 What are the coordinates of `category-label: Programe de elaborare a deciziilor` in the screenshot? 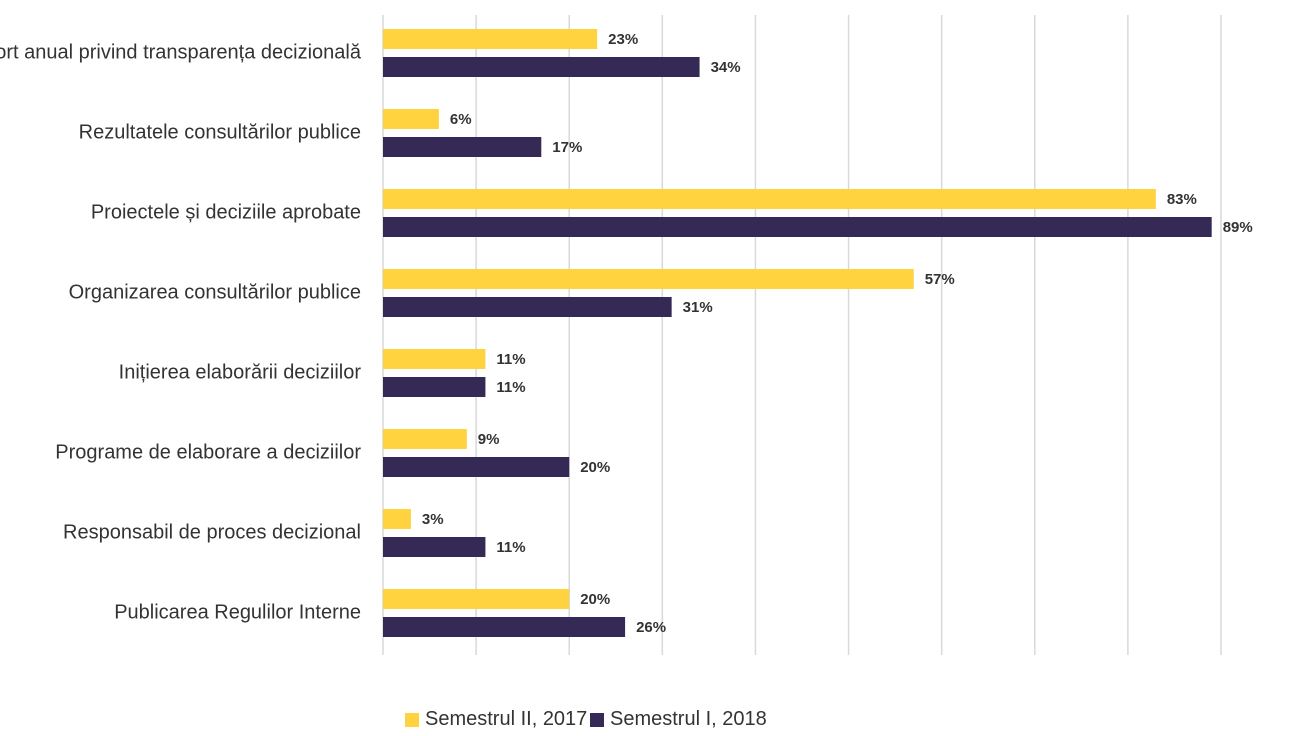 It's located at (208, 452).